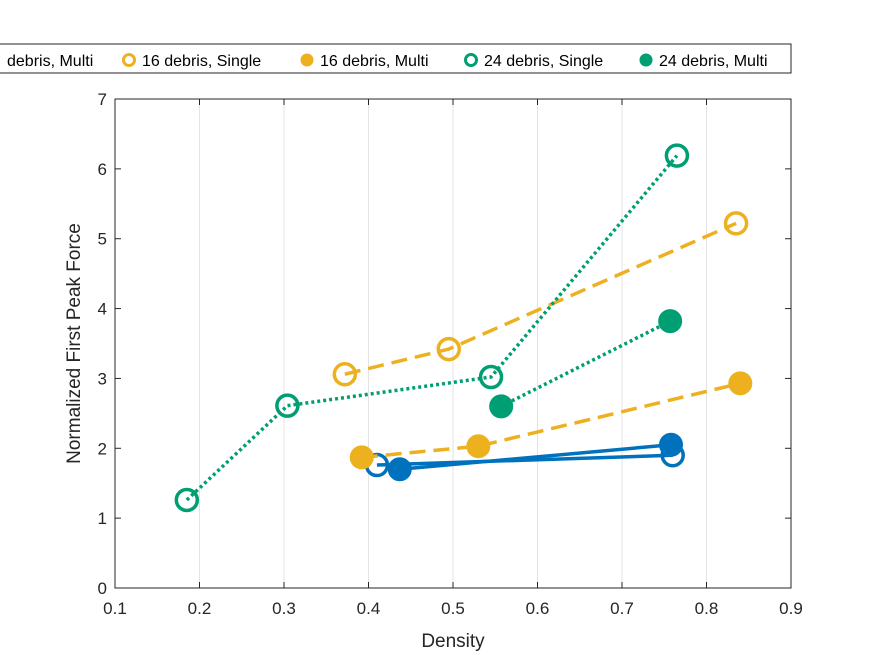 Image resolution: width=875 pixels, height=656 pixels. Describe the element at coordinates (102, 239) in the screenshot. I see `y-tick-label: 5` at that location.